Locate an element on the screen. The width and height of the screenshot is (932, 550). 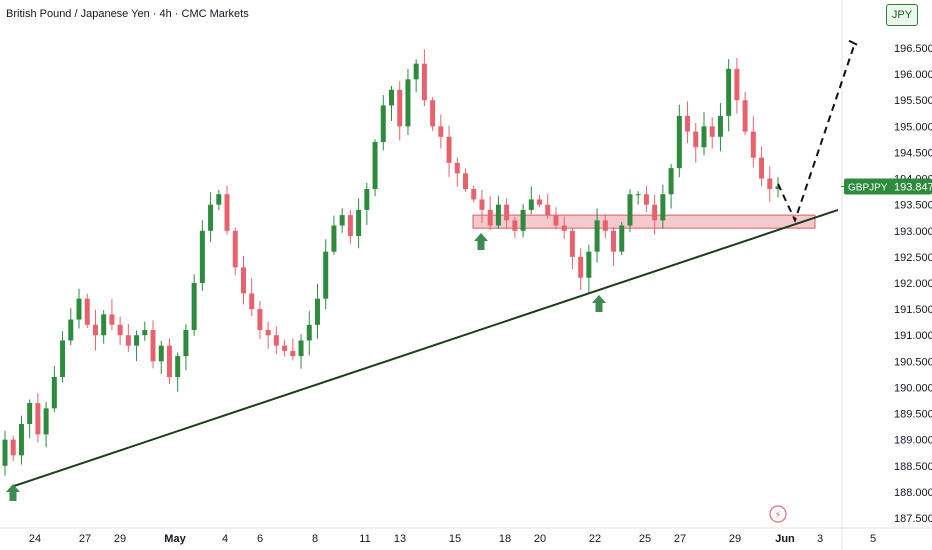
price-label-box is located at coordinates (888, 186).